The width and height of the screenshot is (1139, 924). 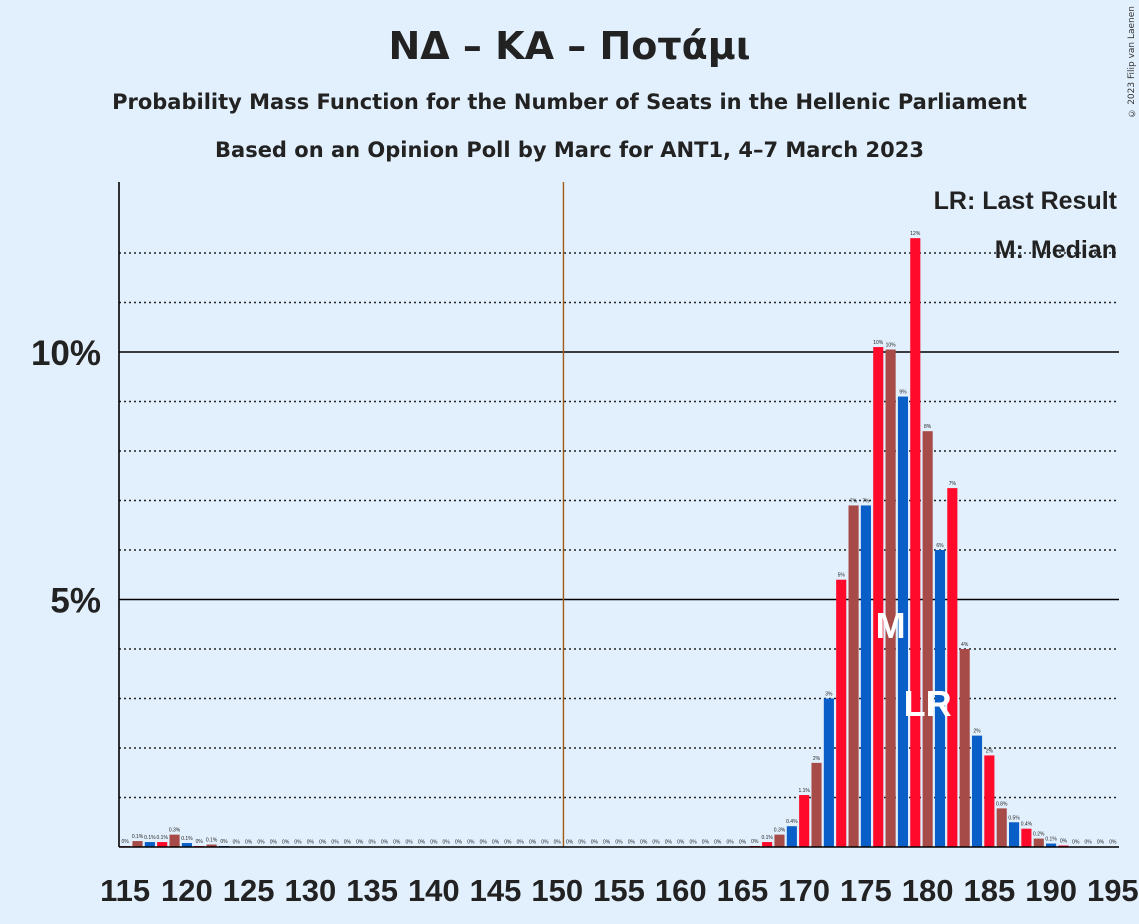 What do you see at coordinates (743, 890) in the screenshot?
I see `x-tick-label: 165` at bounding box center [743, 890].